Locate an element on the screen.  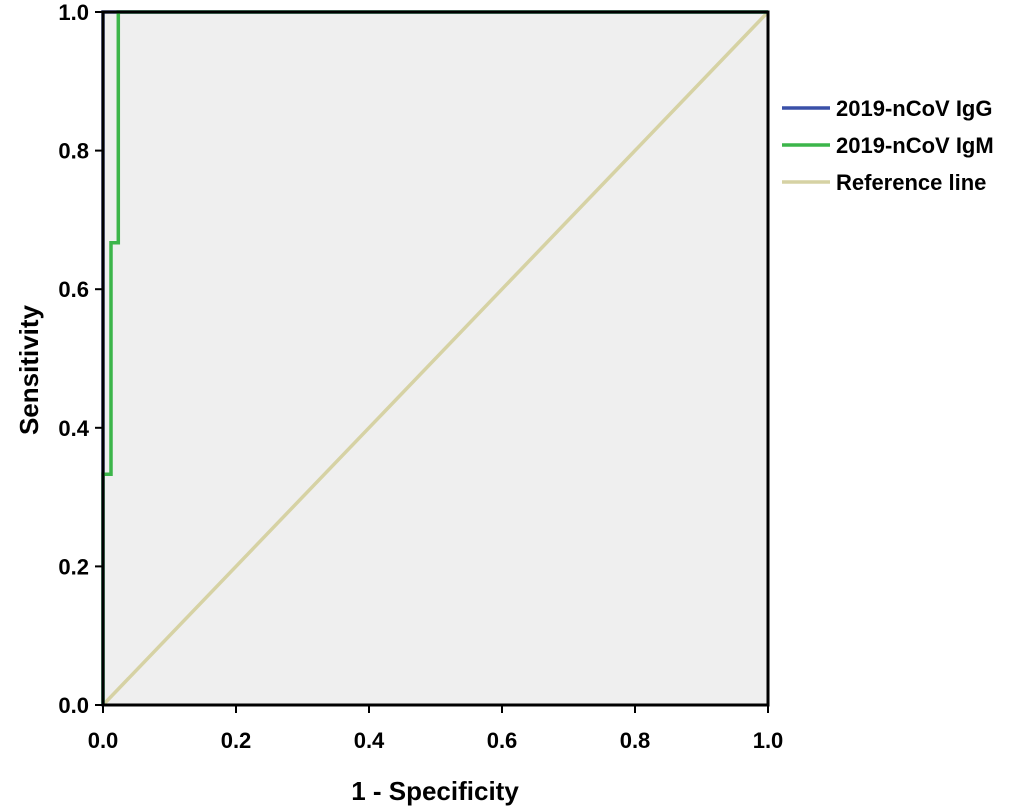
legend-label: Reference line is located at coordinates (911, 182).